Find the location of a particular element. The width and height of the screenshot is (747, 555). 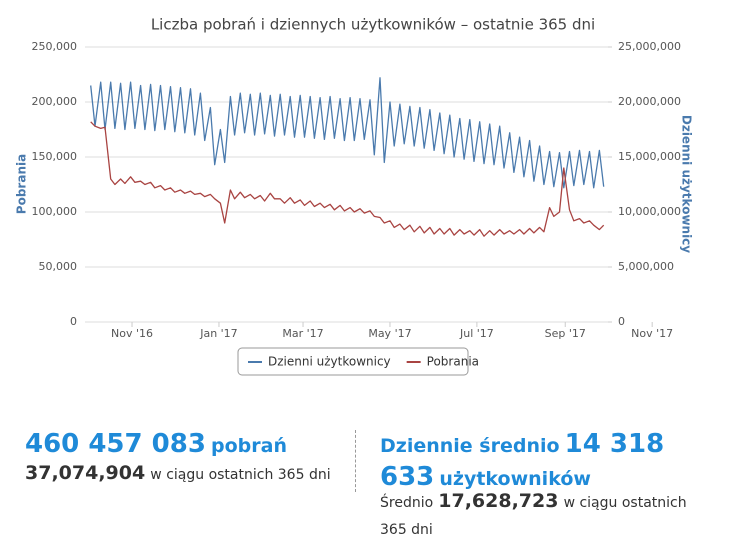

y2-tick-label: 25,000,000 is located at coordinates (649, 46).